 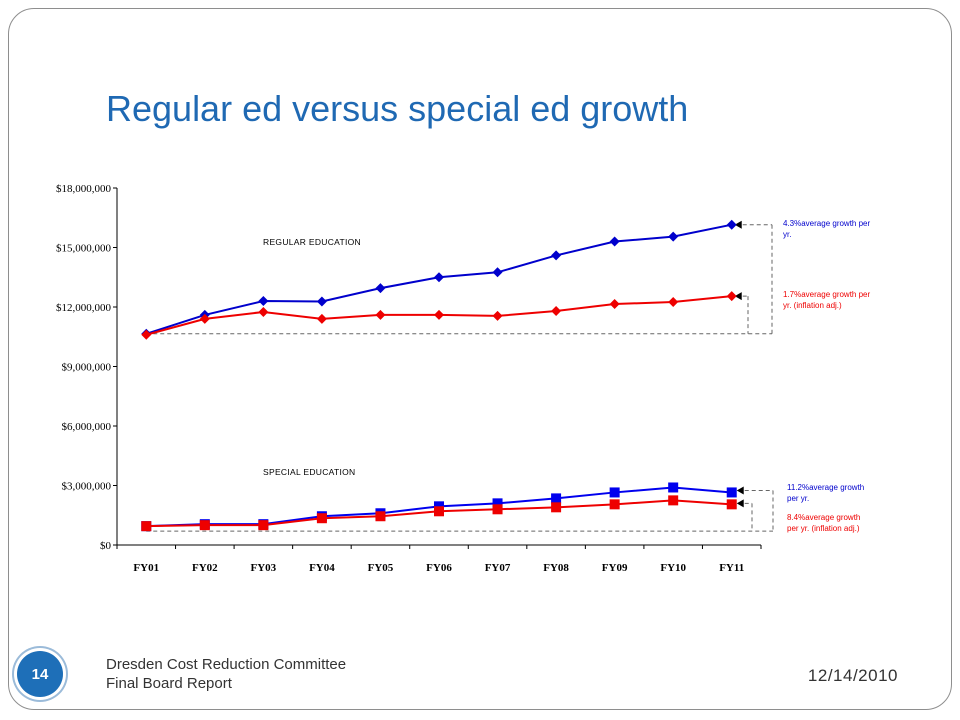 I want to click on x-tick-label: FY05, so click(x=381, y=568).